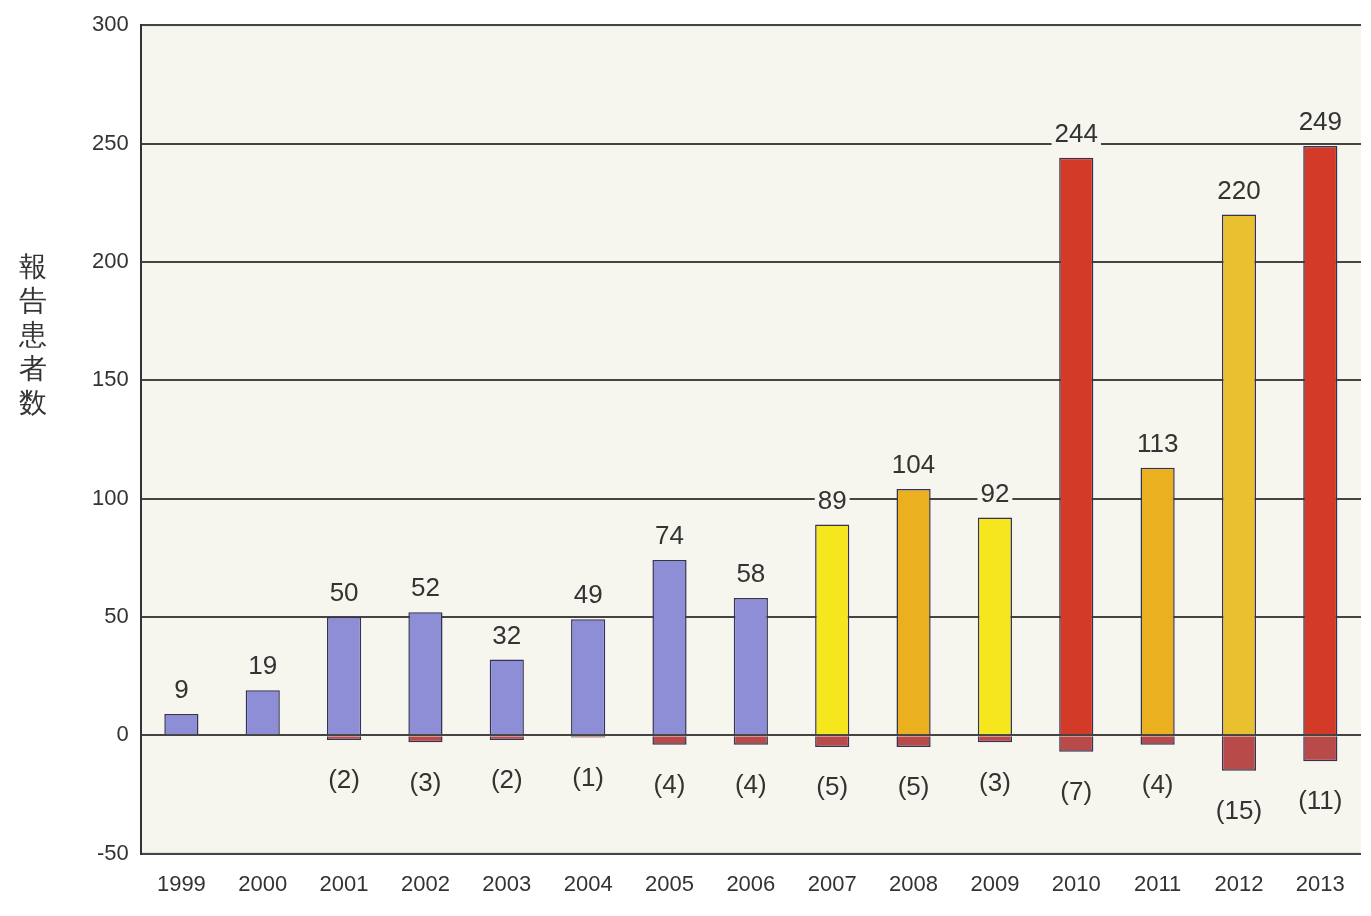  Describe the element at coordinates (995, 492) in the screenshot. I see `data-label: 92` at that location.